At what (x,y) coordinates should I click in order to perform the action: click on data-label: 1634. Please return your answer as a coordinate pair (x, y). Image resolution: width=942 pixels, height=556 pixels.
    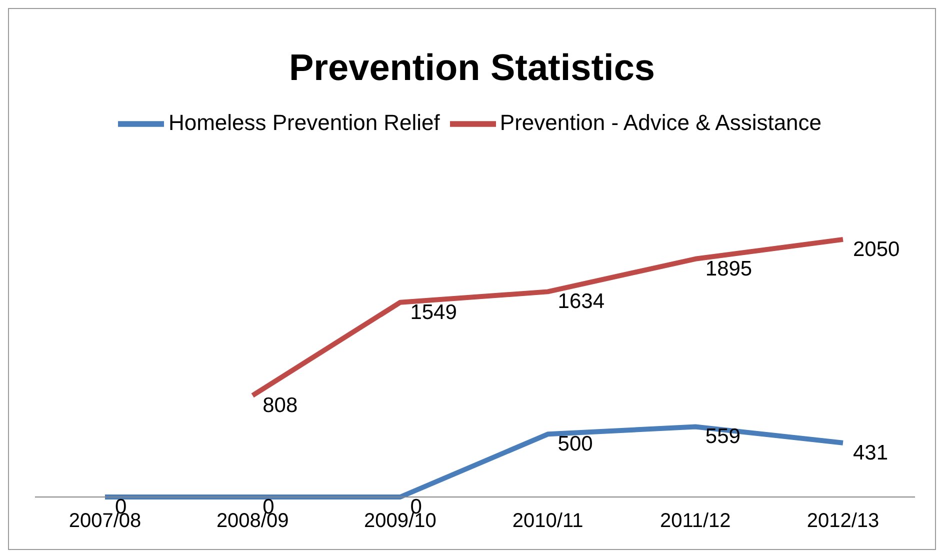
    Looking at the image, I should click on (581, 302).